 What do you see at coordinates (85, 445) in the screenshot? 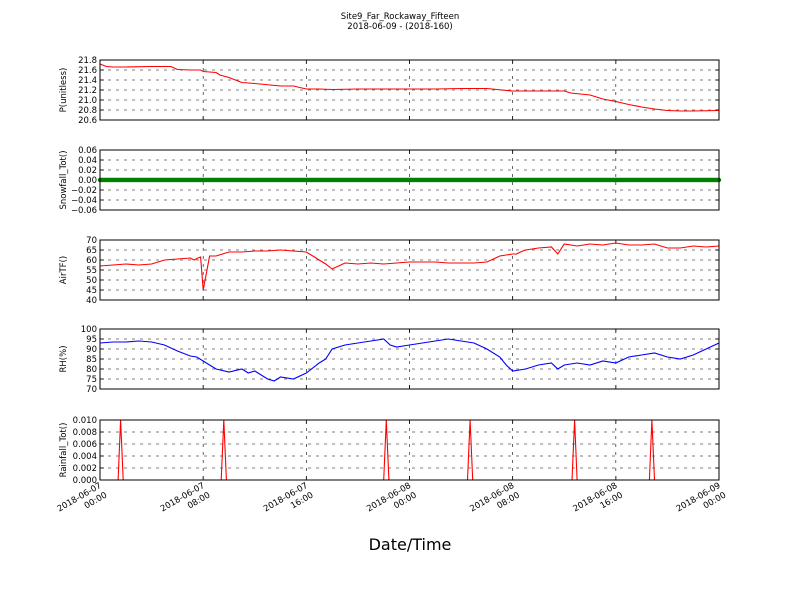
I see `y-tick-label: 0.006` at bounding box center [85, 445].